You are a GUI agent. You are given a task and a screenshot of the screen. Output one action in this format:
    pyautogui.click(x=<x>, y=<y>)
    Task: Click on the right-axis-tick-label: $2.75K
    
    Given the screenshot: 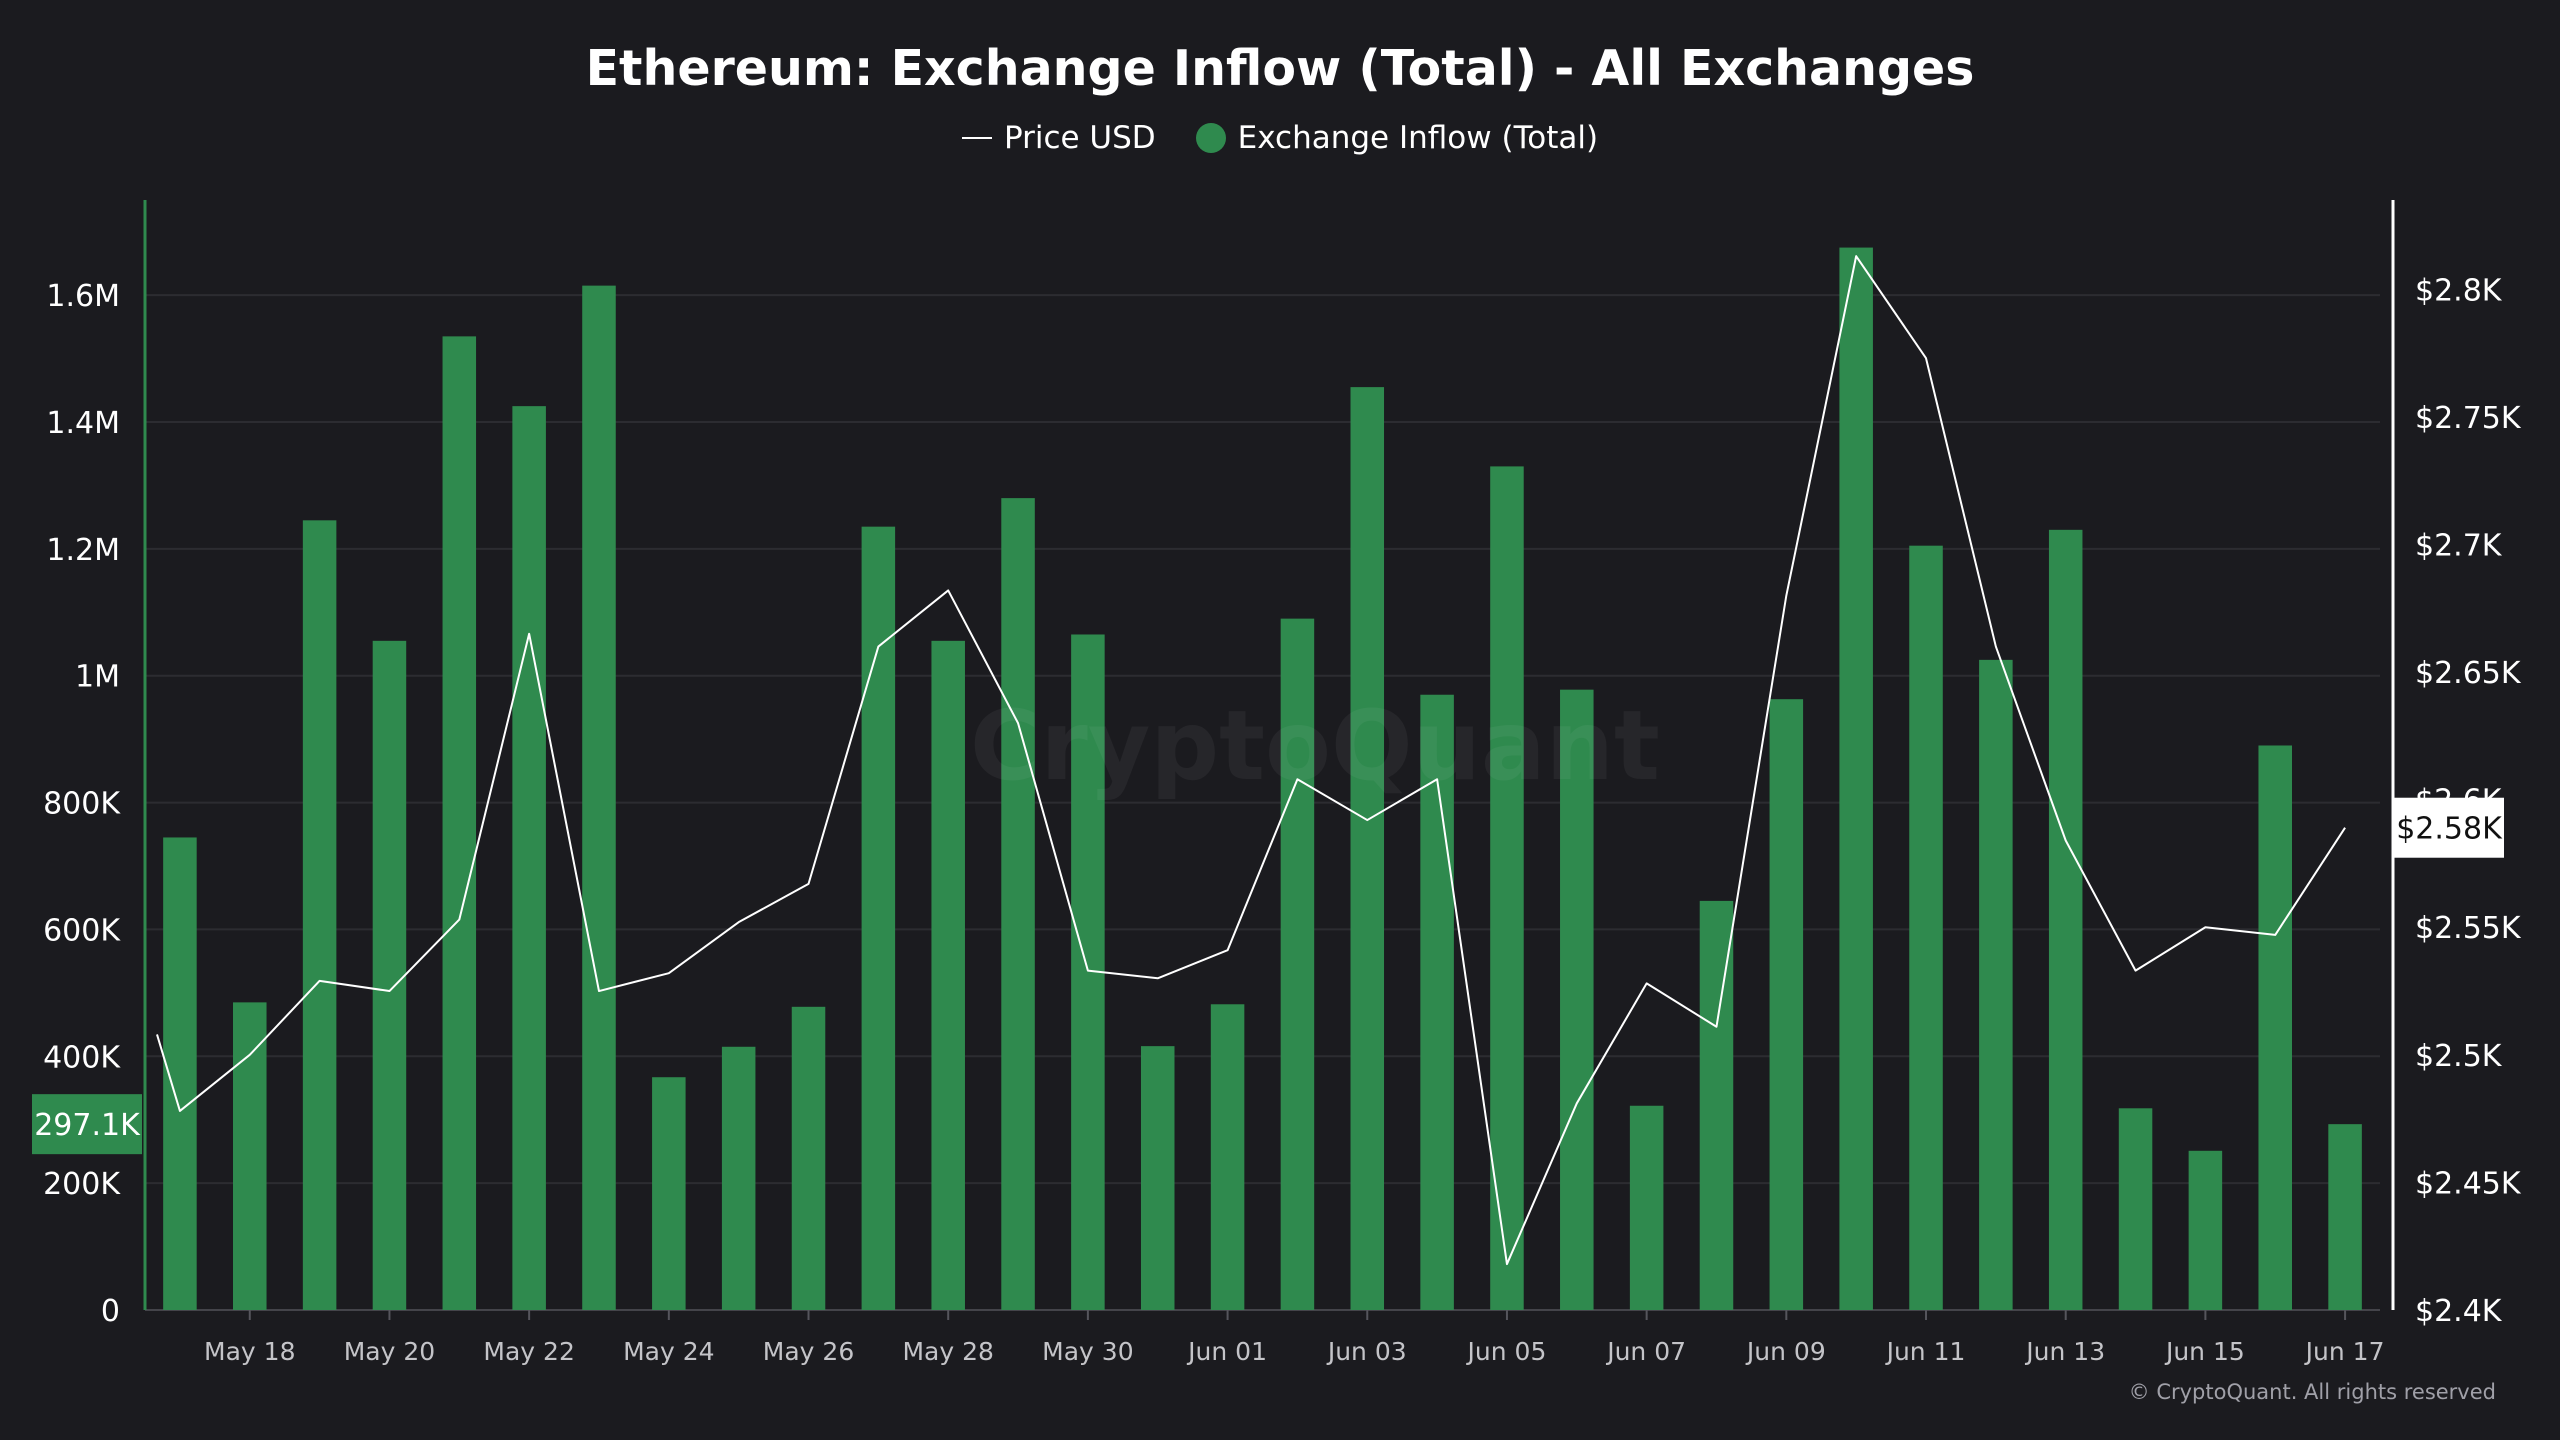 What is the action you would take?
    pyautogui.click(x=2468, y=418)
    